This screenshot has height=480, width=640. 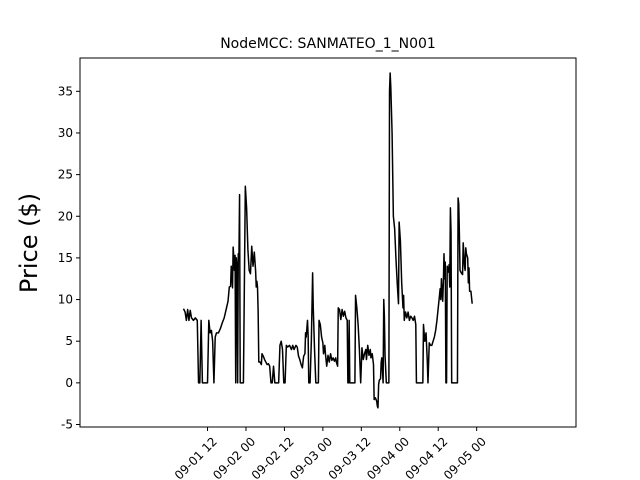 What do you see at coordinates (65, 300) in the screenshot?
I see `y-tick-label: 10` at bounding box center [65, 300].